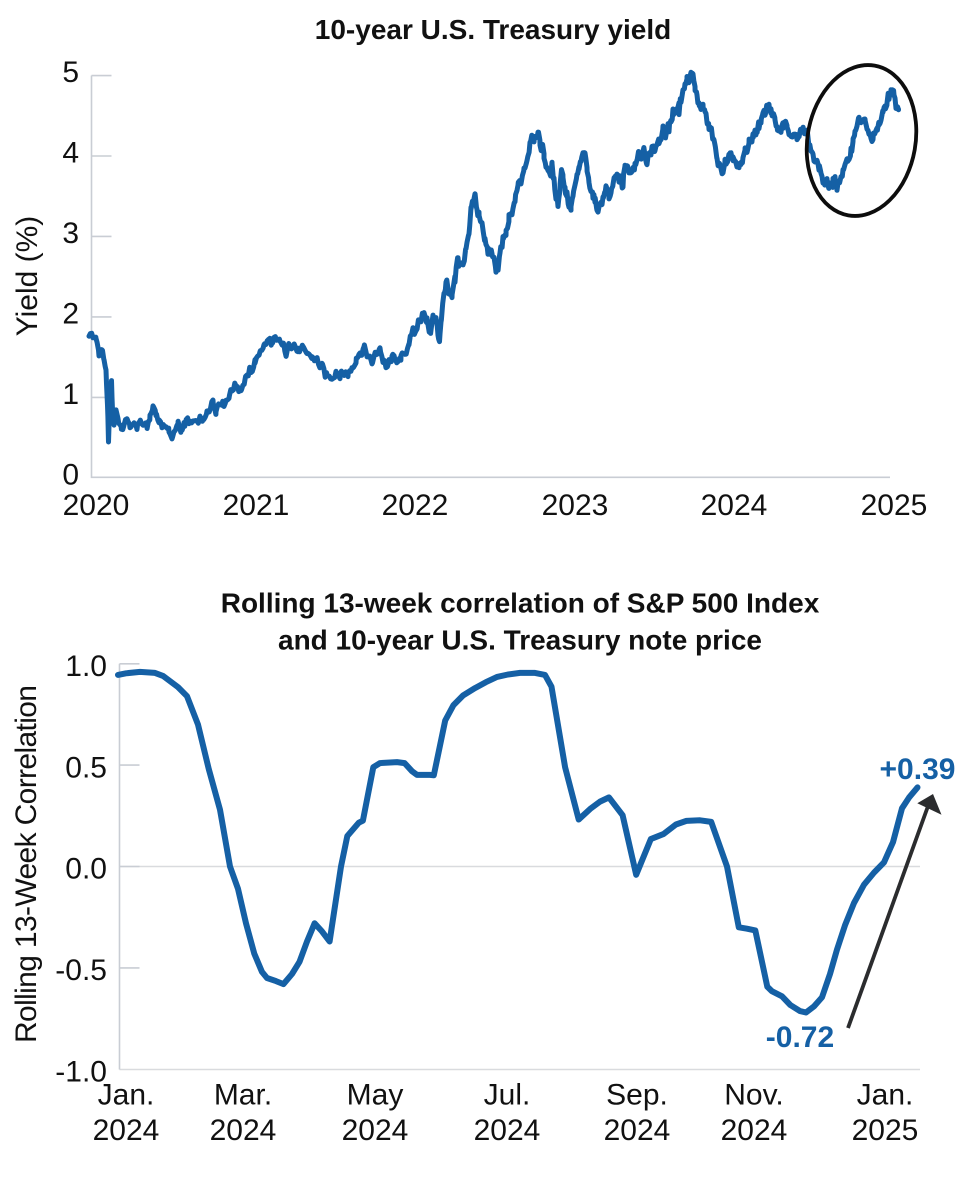 This screenshot has height=1201, width=960. I want to click on svg-text: +0.39, so click(918, 769).